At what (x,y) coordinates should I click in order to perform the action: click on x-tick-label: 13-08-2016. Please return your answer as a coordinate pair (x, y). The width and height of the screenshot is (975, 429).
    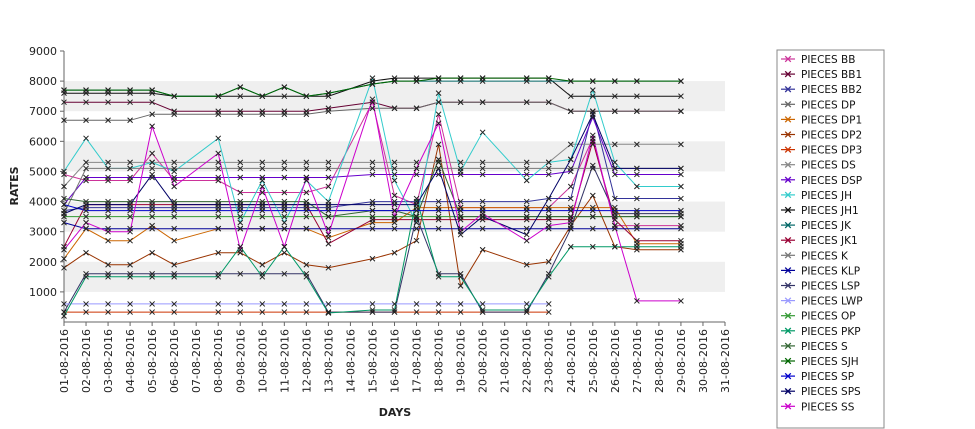
    Looking at the image, I should click on (328, 361).